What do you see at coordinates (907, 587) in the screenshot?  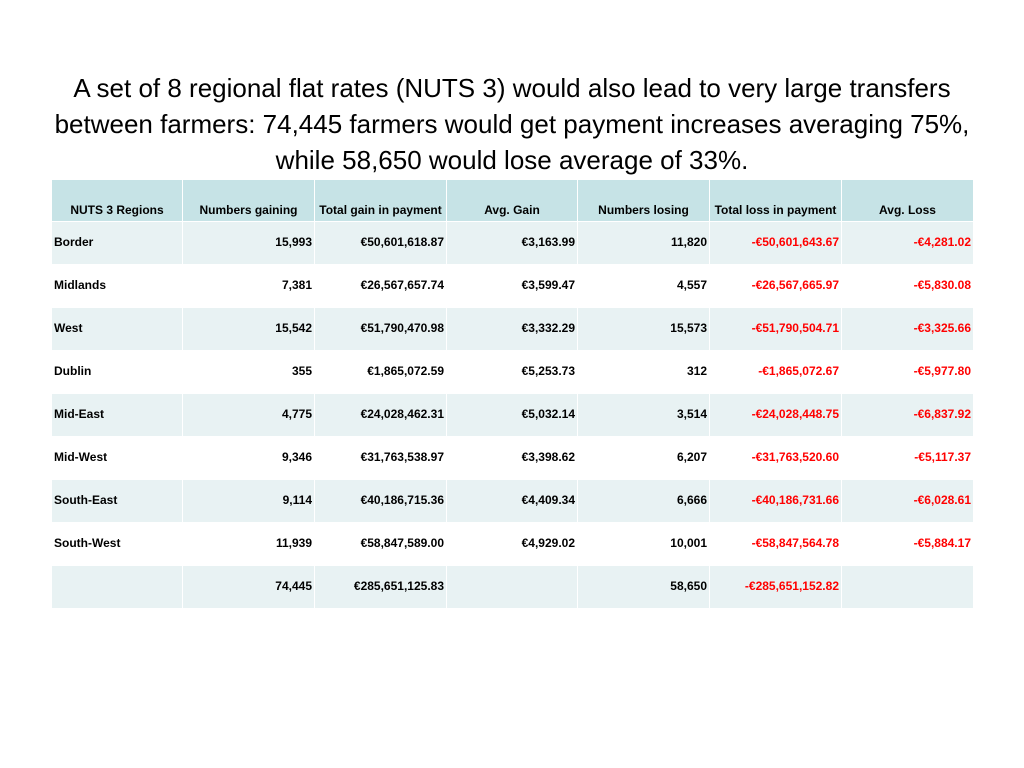 I see `cell-avg-loss` at bounding box center [907, 587].